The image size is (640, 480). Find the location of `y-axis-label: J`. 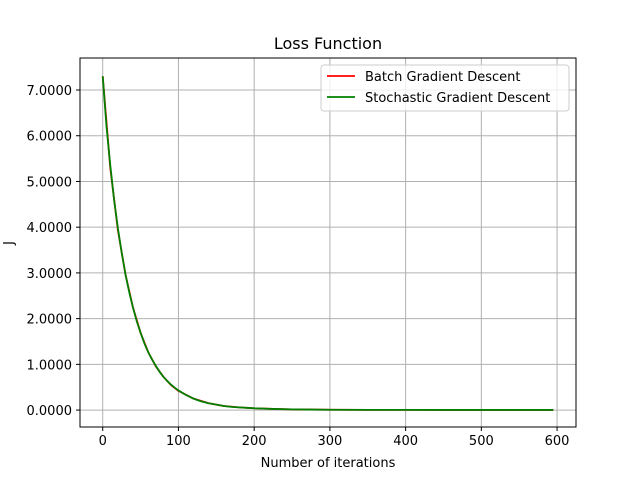

y-axis-label: J is located at coordinates (9, 243).